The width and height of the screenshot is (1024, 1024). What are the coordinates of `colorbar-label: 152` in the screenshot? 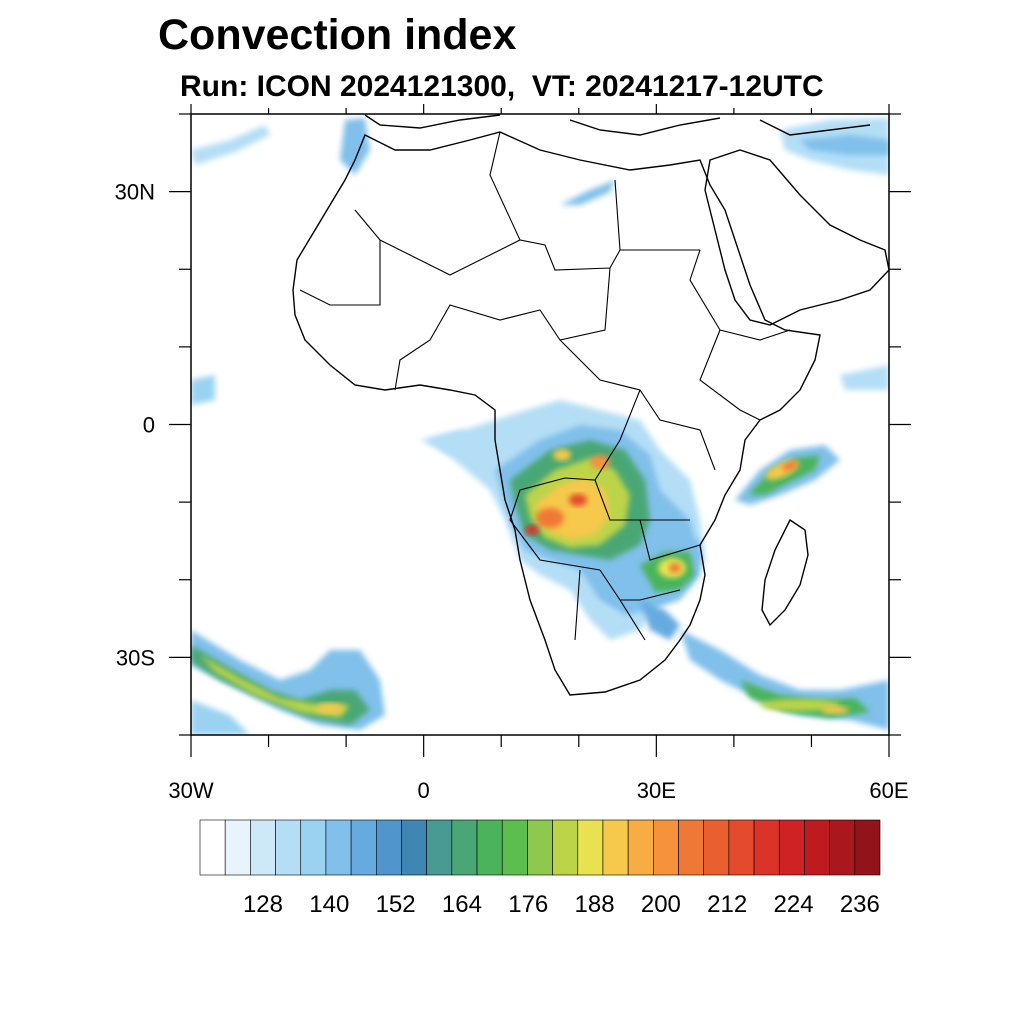 It's located at (396, 904).